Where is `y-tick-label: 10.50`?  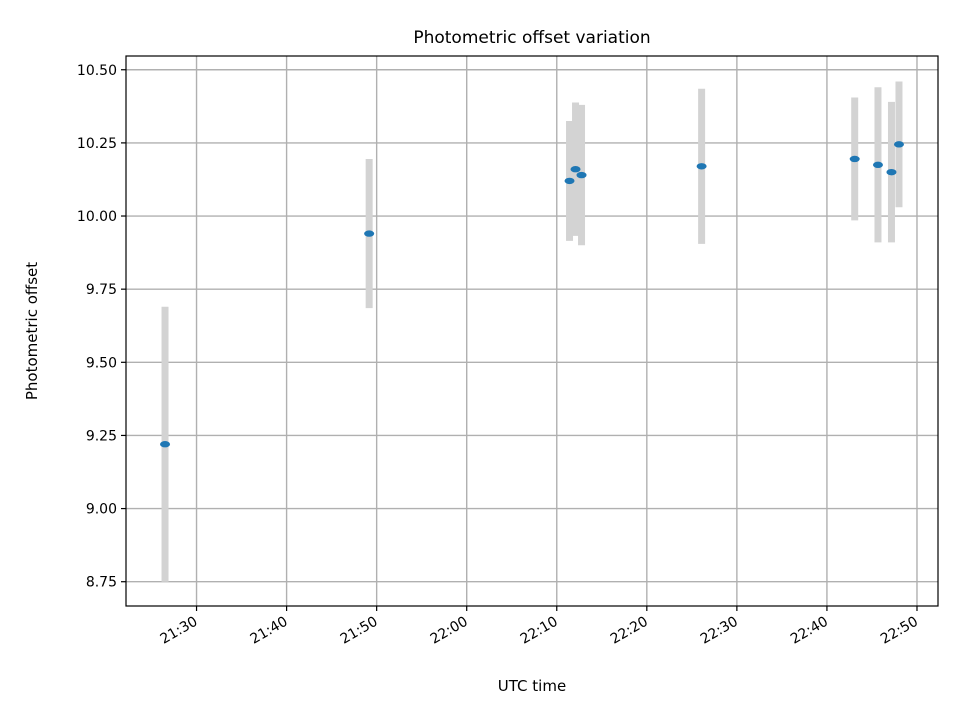 y-tick-label: 10.50 is located at coordinates (97, 71).